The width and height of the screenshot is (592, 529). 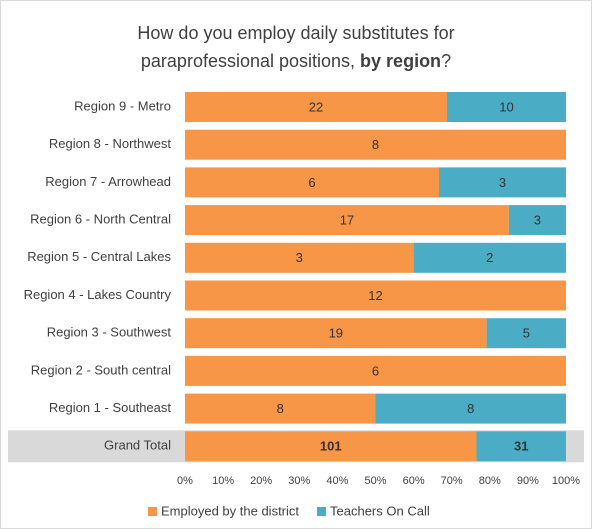 What do you see at coordinates (261, 481) in the screenshot?
I see `x-tick-label: 20%` at bounding box center [261, 481].